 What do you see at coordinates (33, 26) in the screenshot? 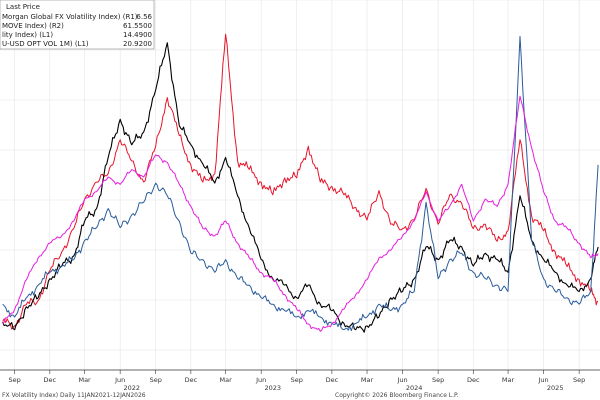
I see `legend-label-2: MOVE Index) (R2)` at bounding box center [33, 26].